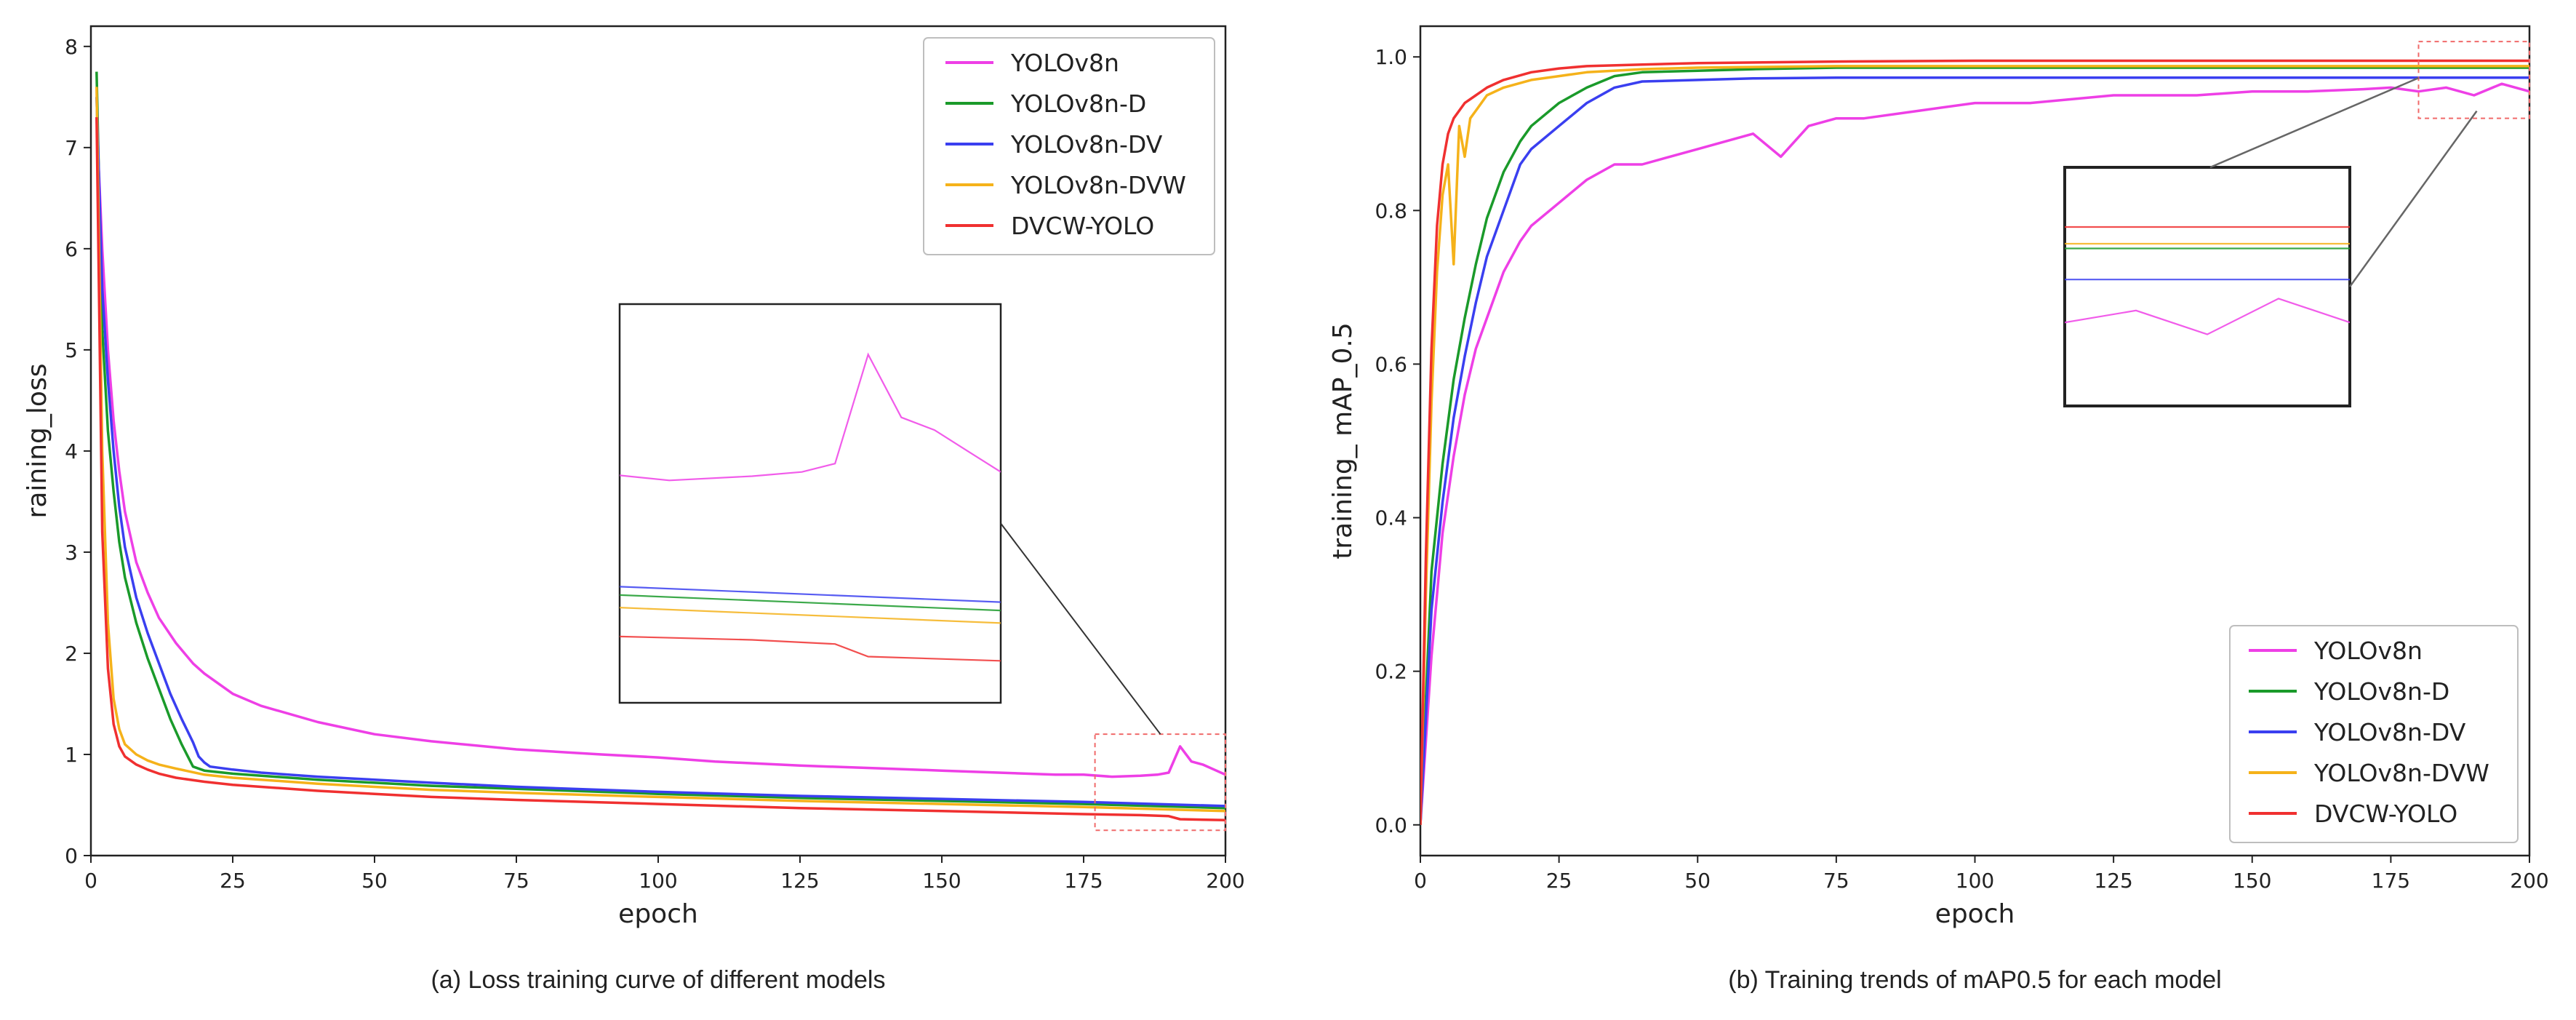  I want to click on y-tick-label: 0.2, so click(1391, 672).